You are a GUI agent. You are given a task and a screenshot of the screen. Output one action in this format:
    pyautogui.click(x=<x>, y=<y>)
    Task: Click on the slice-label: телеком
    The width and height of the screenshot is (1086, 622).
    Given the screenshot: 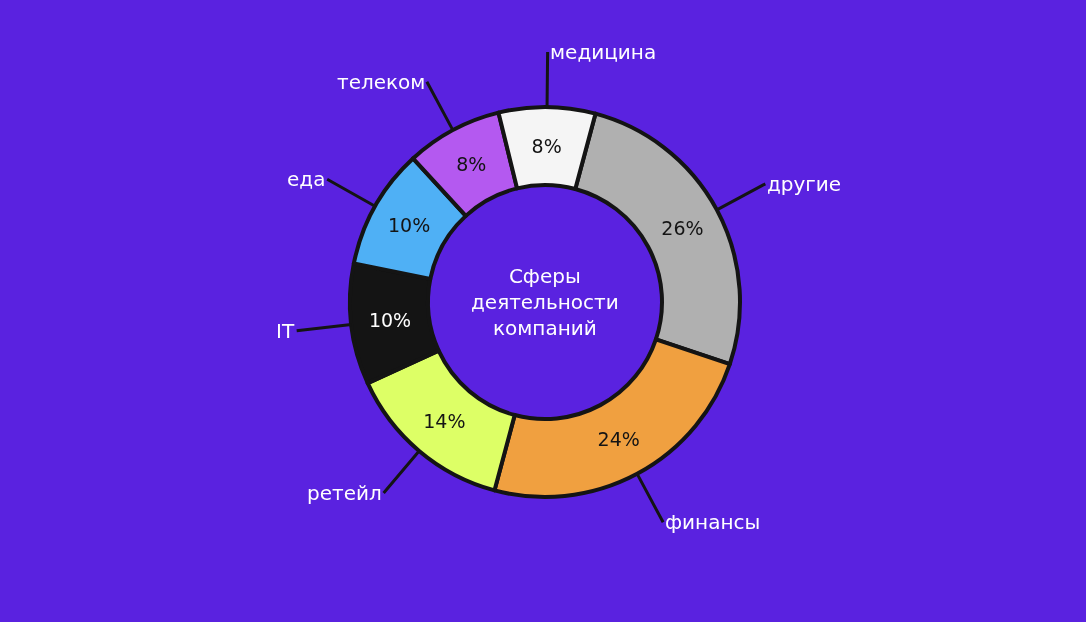 What is the action you would take?
    pyautogui.click(x=381, y=82)
    